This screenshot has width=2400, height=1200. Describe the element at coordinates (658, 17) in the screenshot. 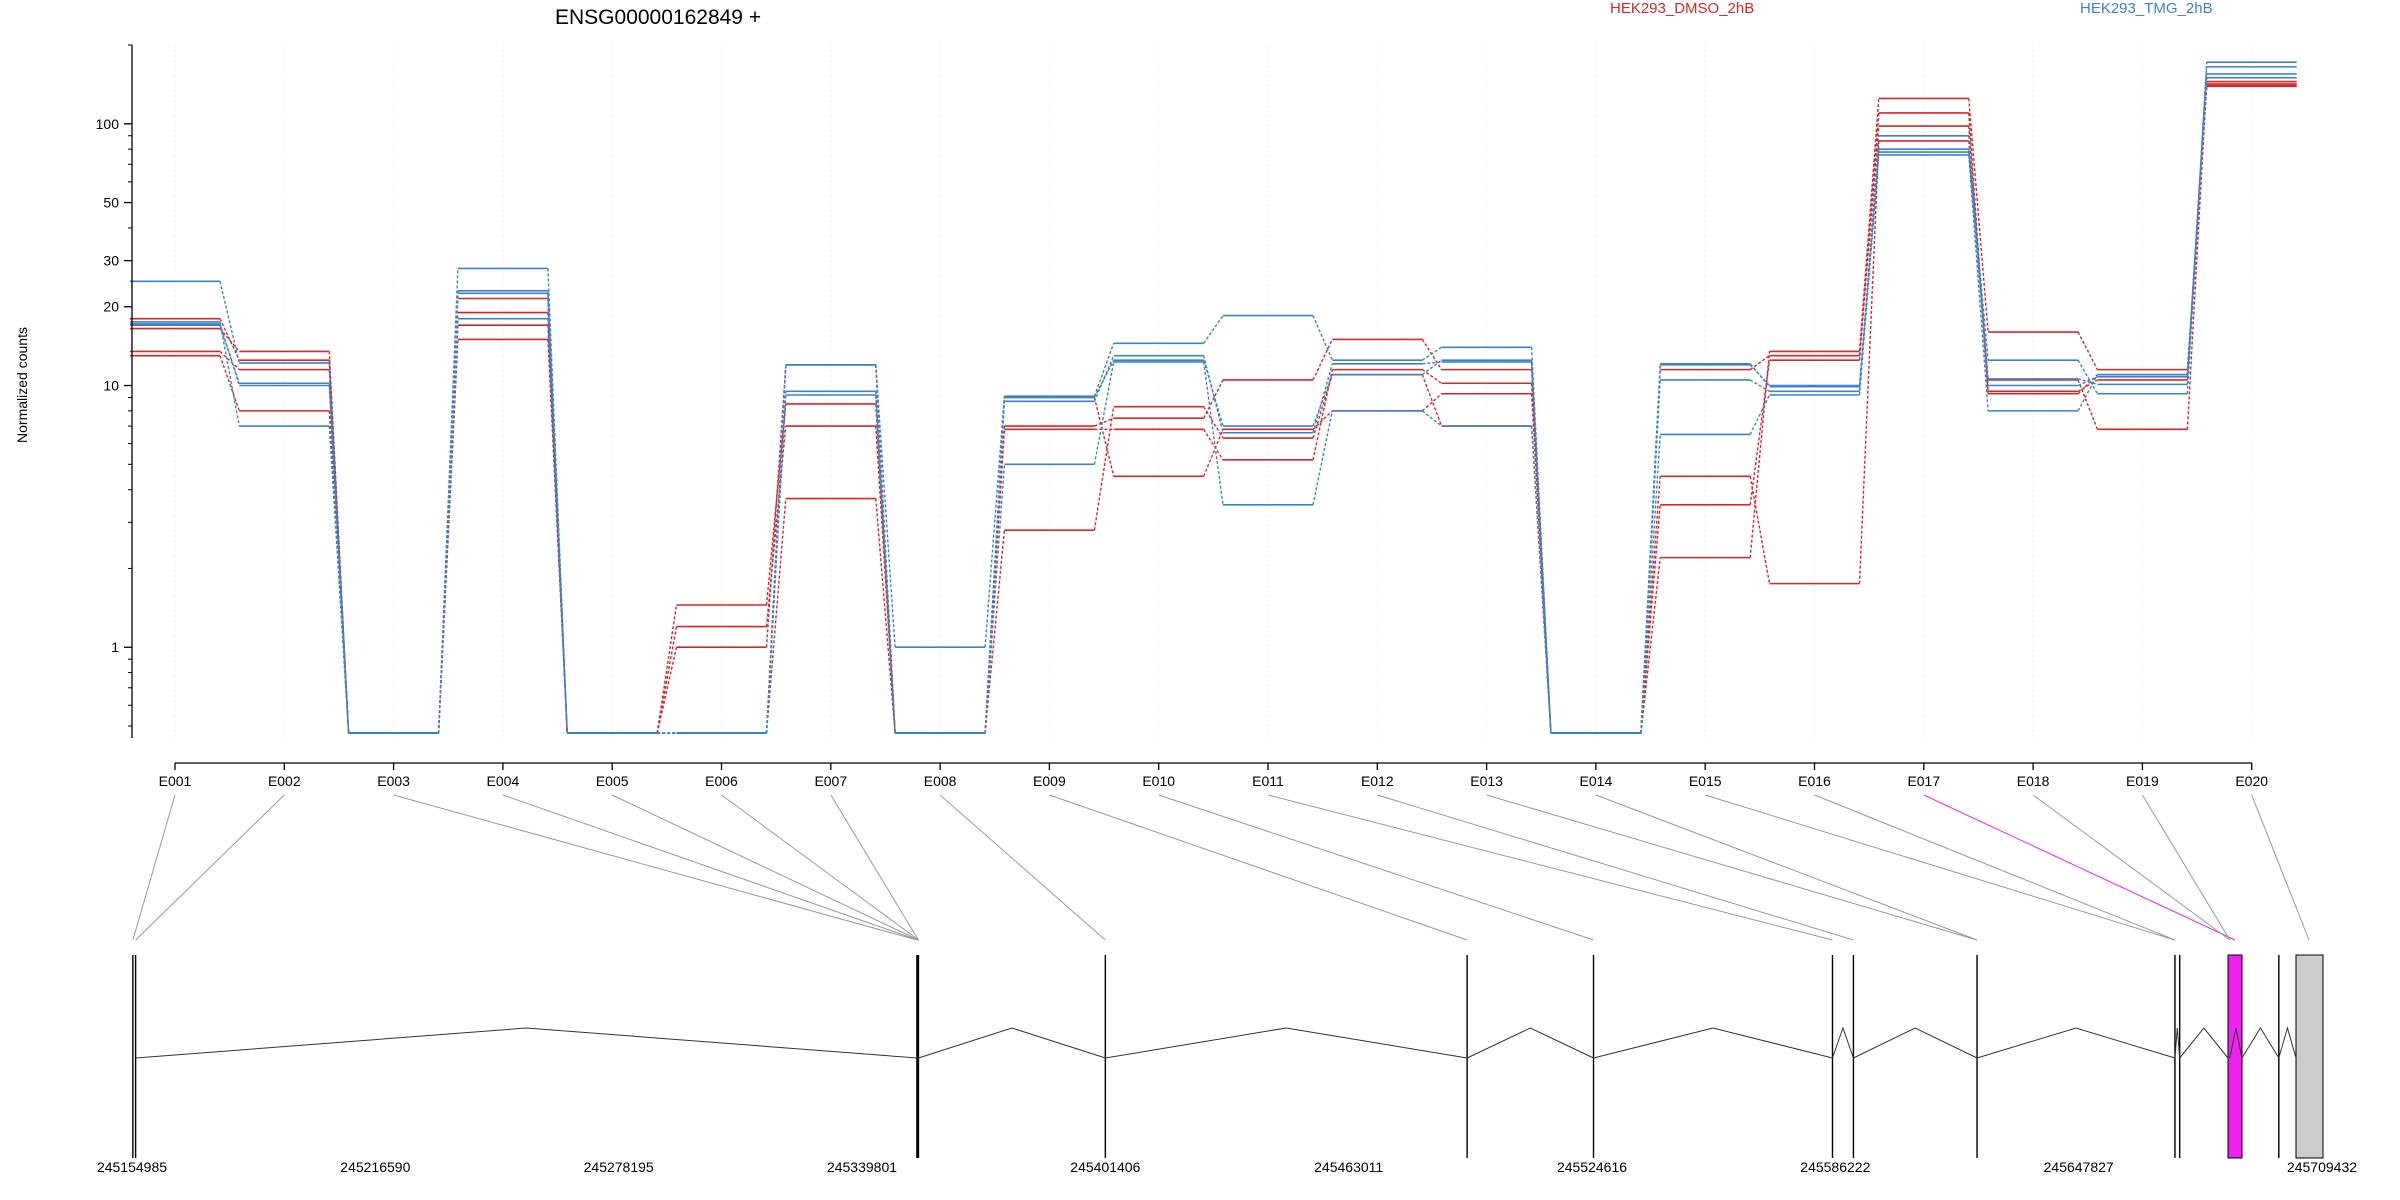

I see `chart-title: ENSG00000162849 +` at that location.